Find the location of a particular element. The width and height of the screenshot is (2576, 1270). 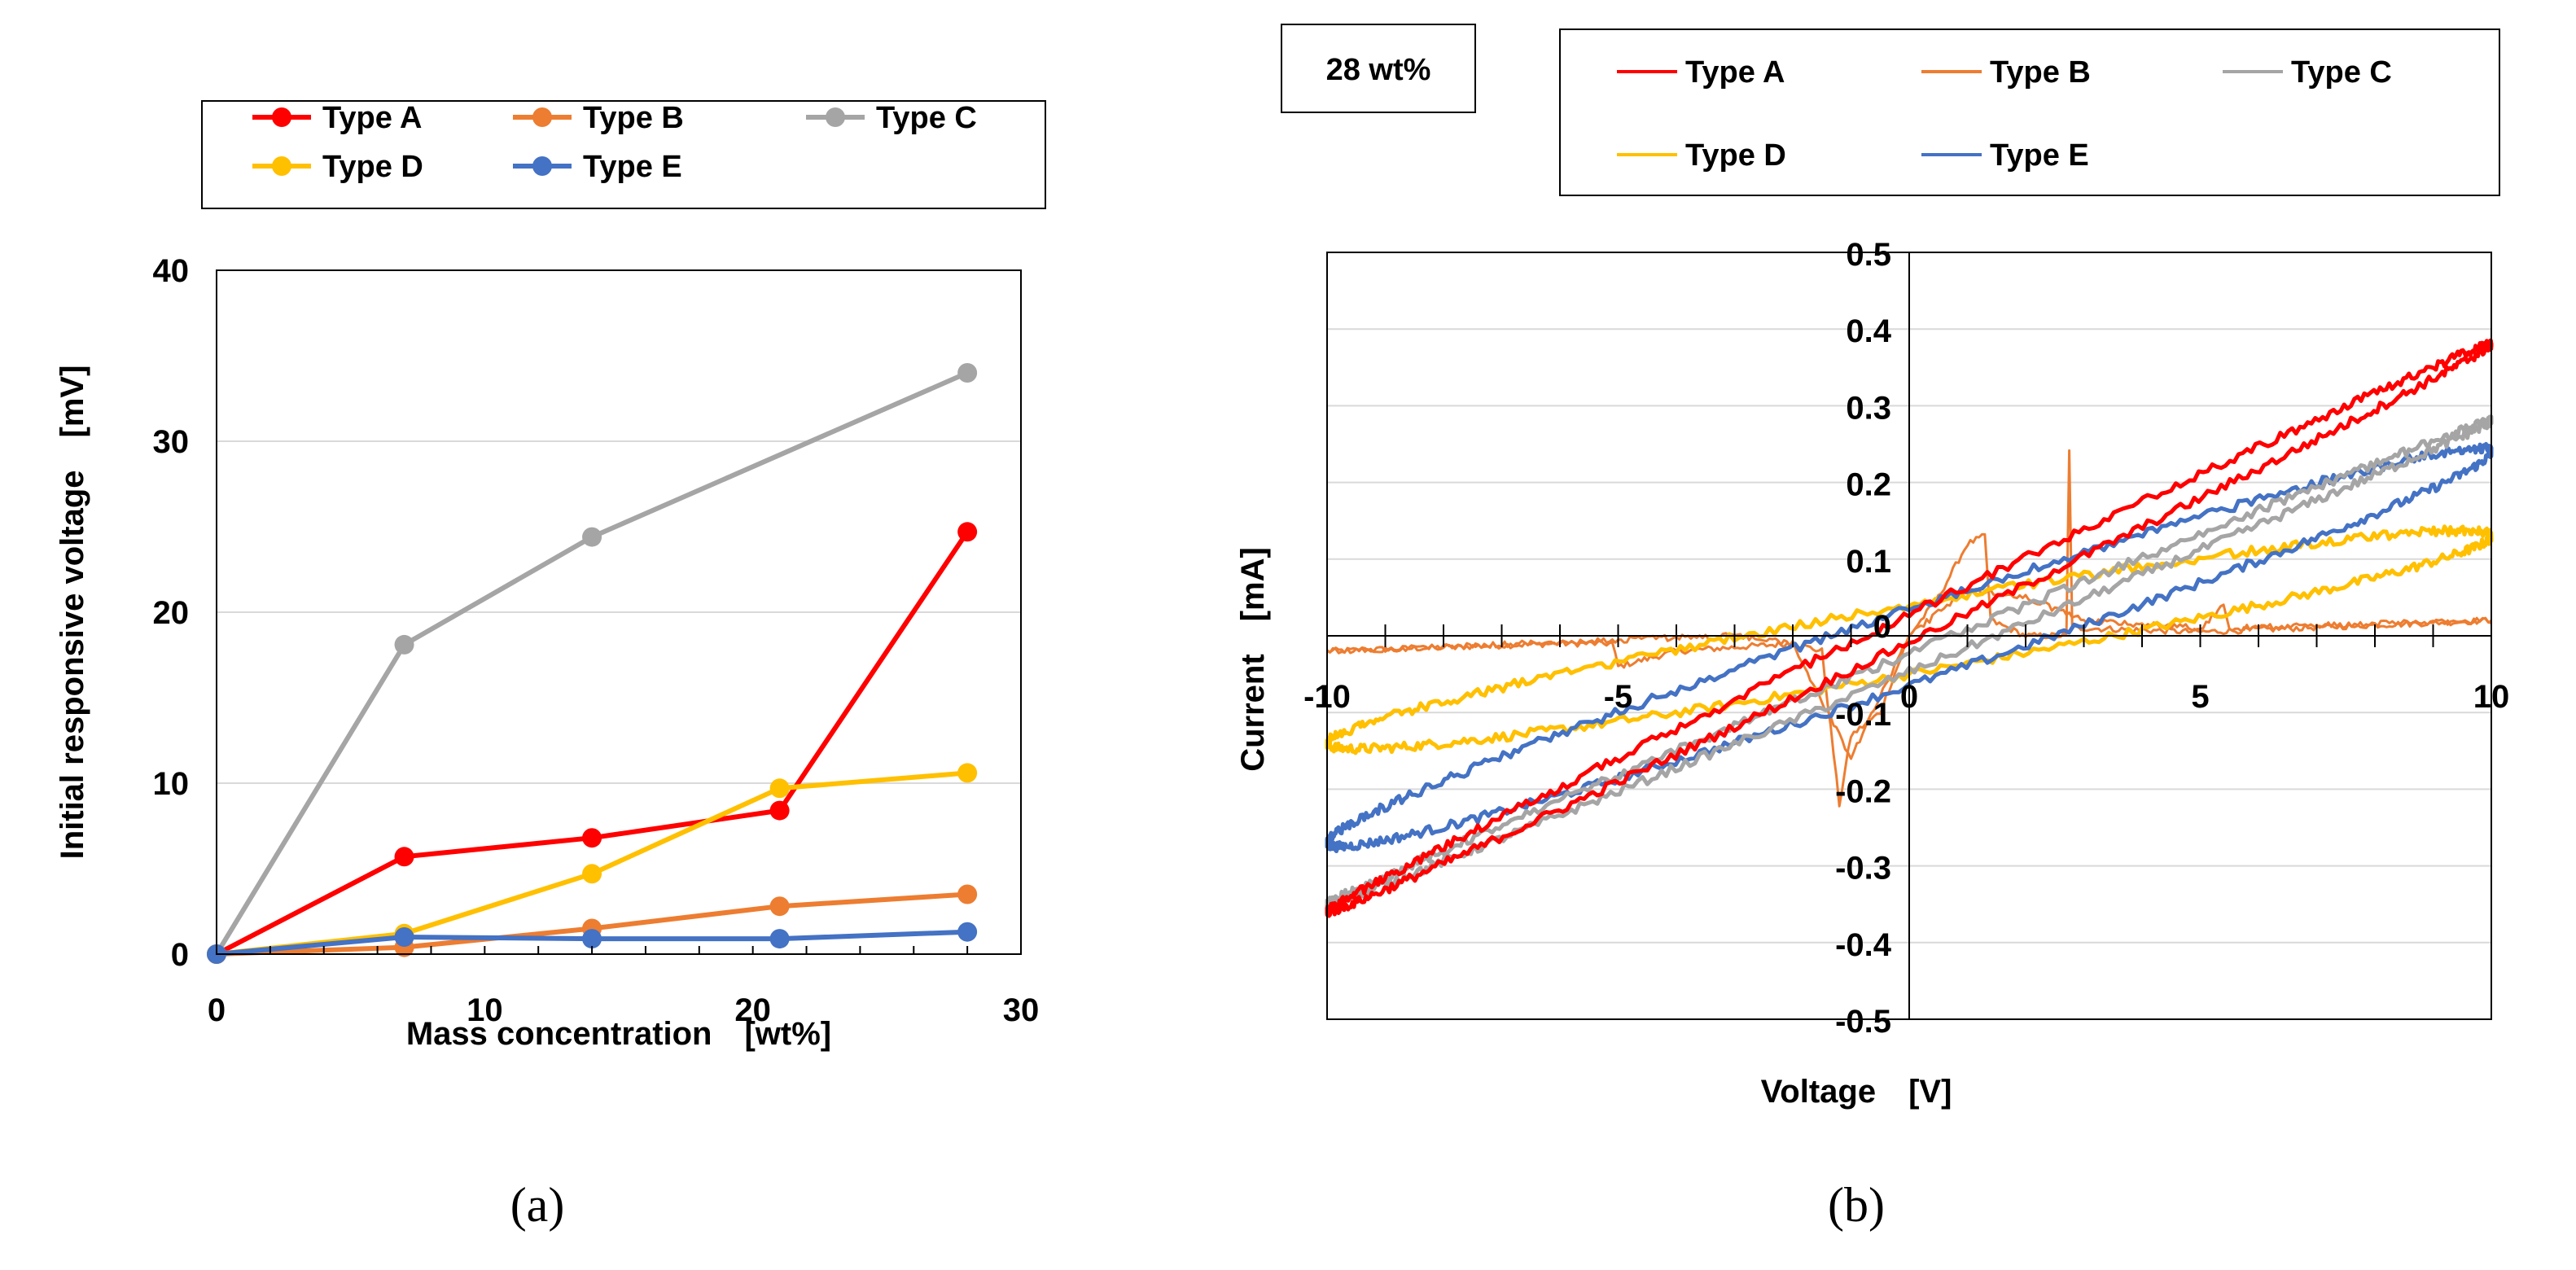

legend-b-box is located at coordinates (2029, 112).